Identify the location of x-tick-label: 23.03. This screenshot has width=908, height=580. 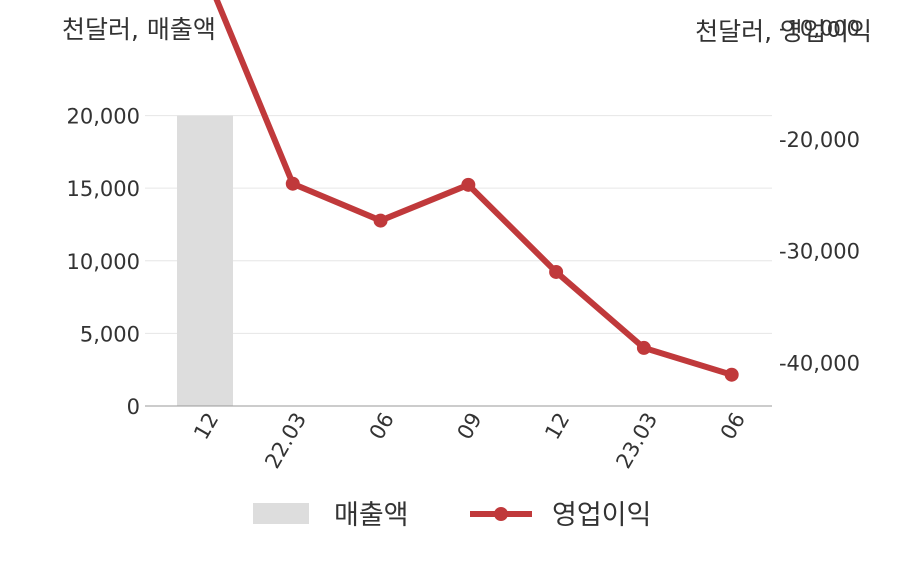
(636, 441).